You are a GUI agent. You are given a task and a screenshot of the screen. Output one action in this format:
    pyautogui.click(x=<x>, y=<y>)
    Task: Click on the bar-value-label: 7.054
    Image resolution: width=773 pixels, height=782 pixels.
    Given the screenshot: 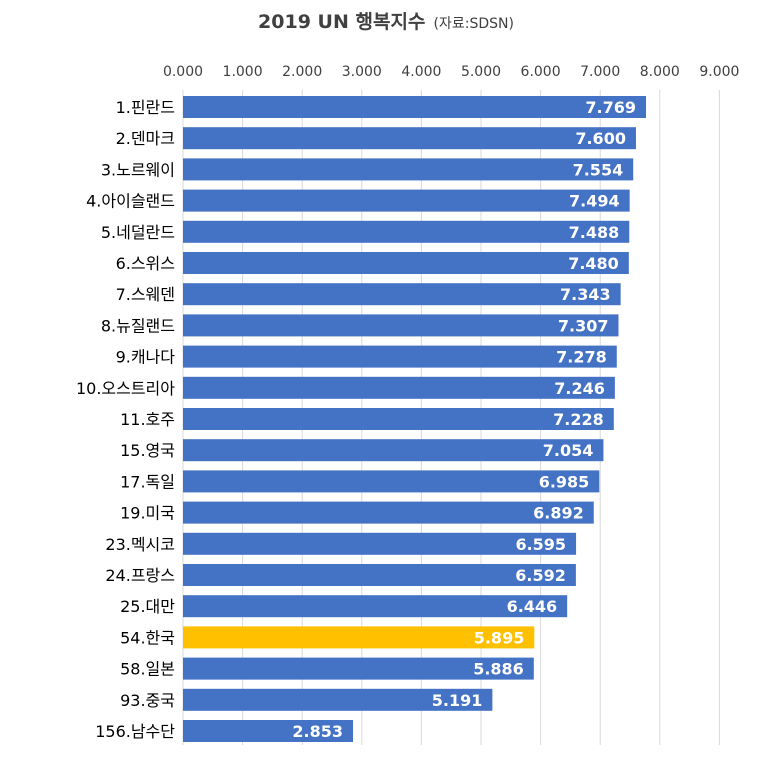 What is the action you would take?
    pyautogui.click(x=568, y=450)
    